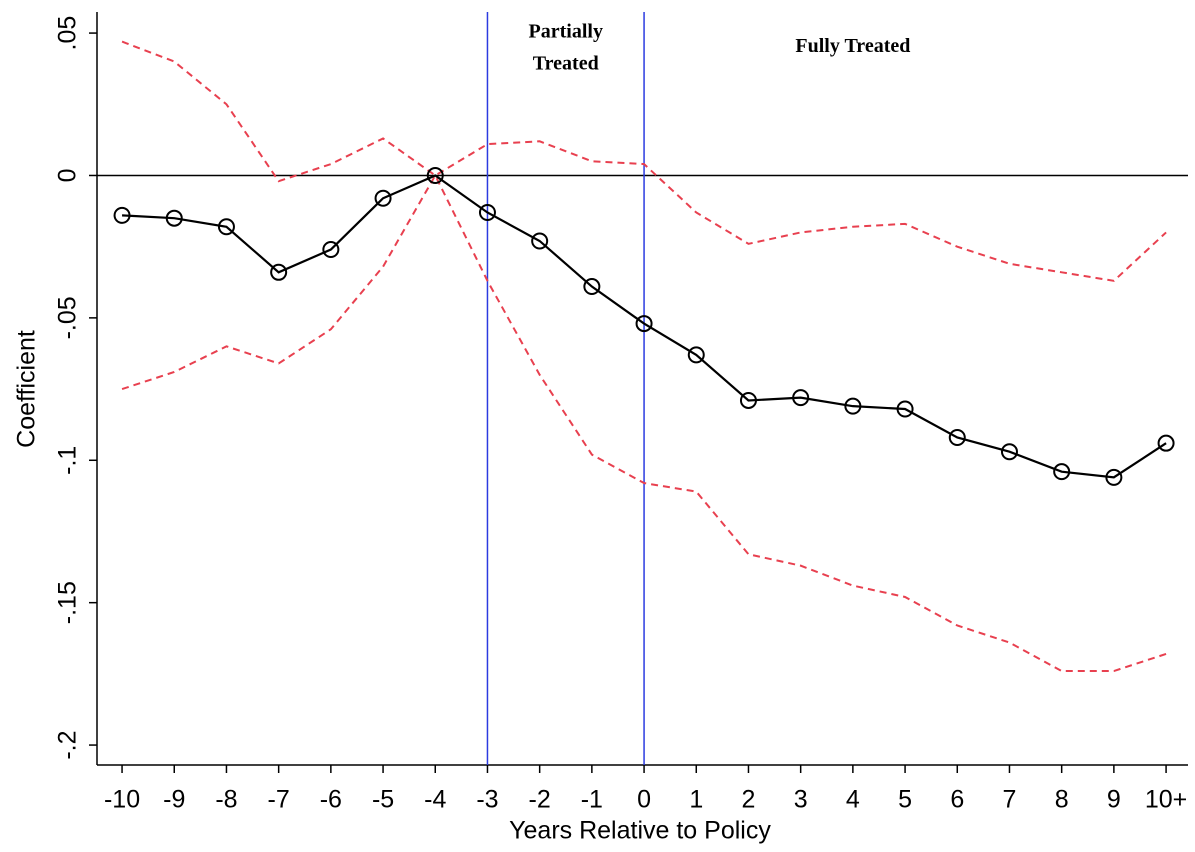  I want to click on annotation: Treated, so click(566, 64).